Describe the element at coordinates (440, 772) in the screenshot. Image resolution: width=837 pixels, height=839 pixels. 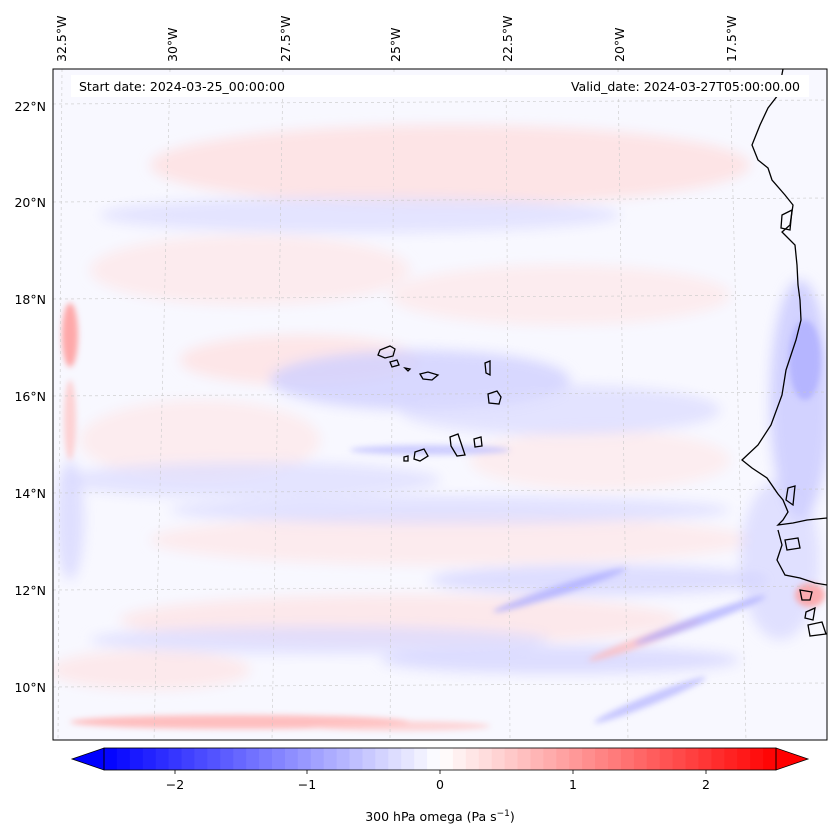
I see `colorbar-ticks` at that location.